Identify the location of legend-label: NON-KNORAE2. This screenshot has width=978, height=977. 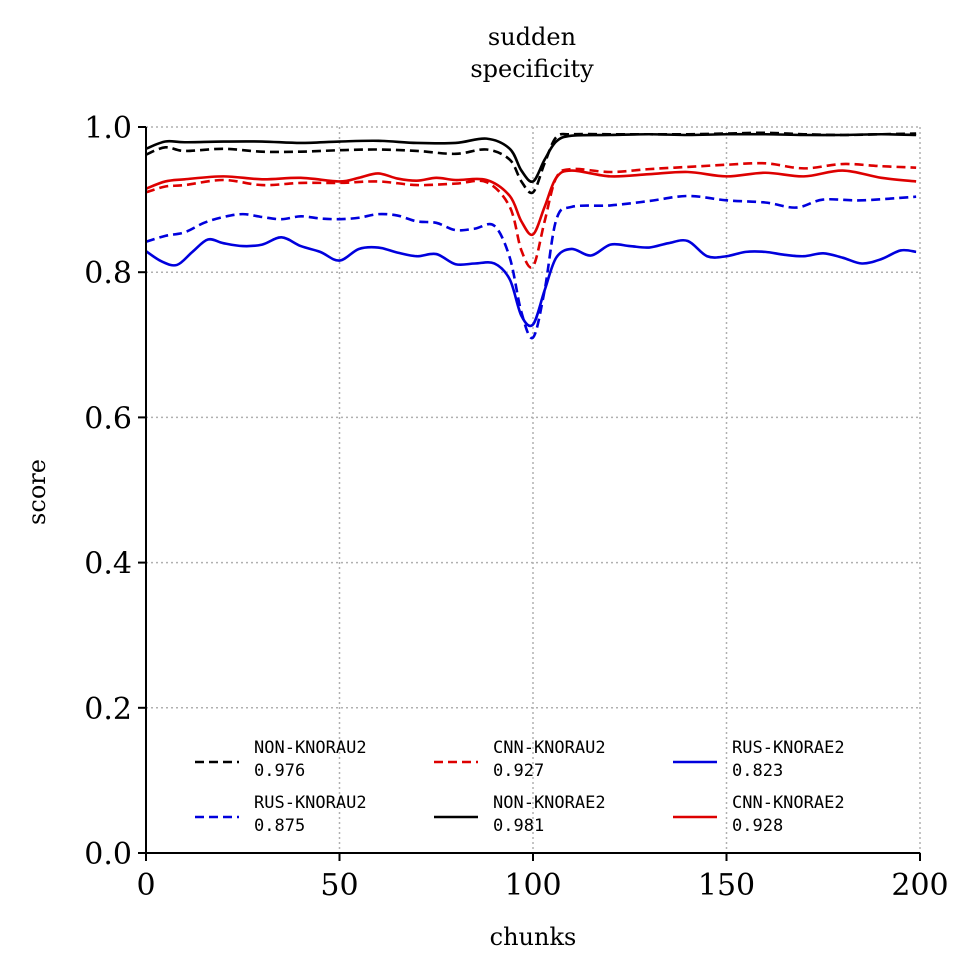
(549, 803).